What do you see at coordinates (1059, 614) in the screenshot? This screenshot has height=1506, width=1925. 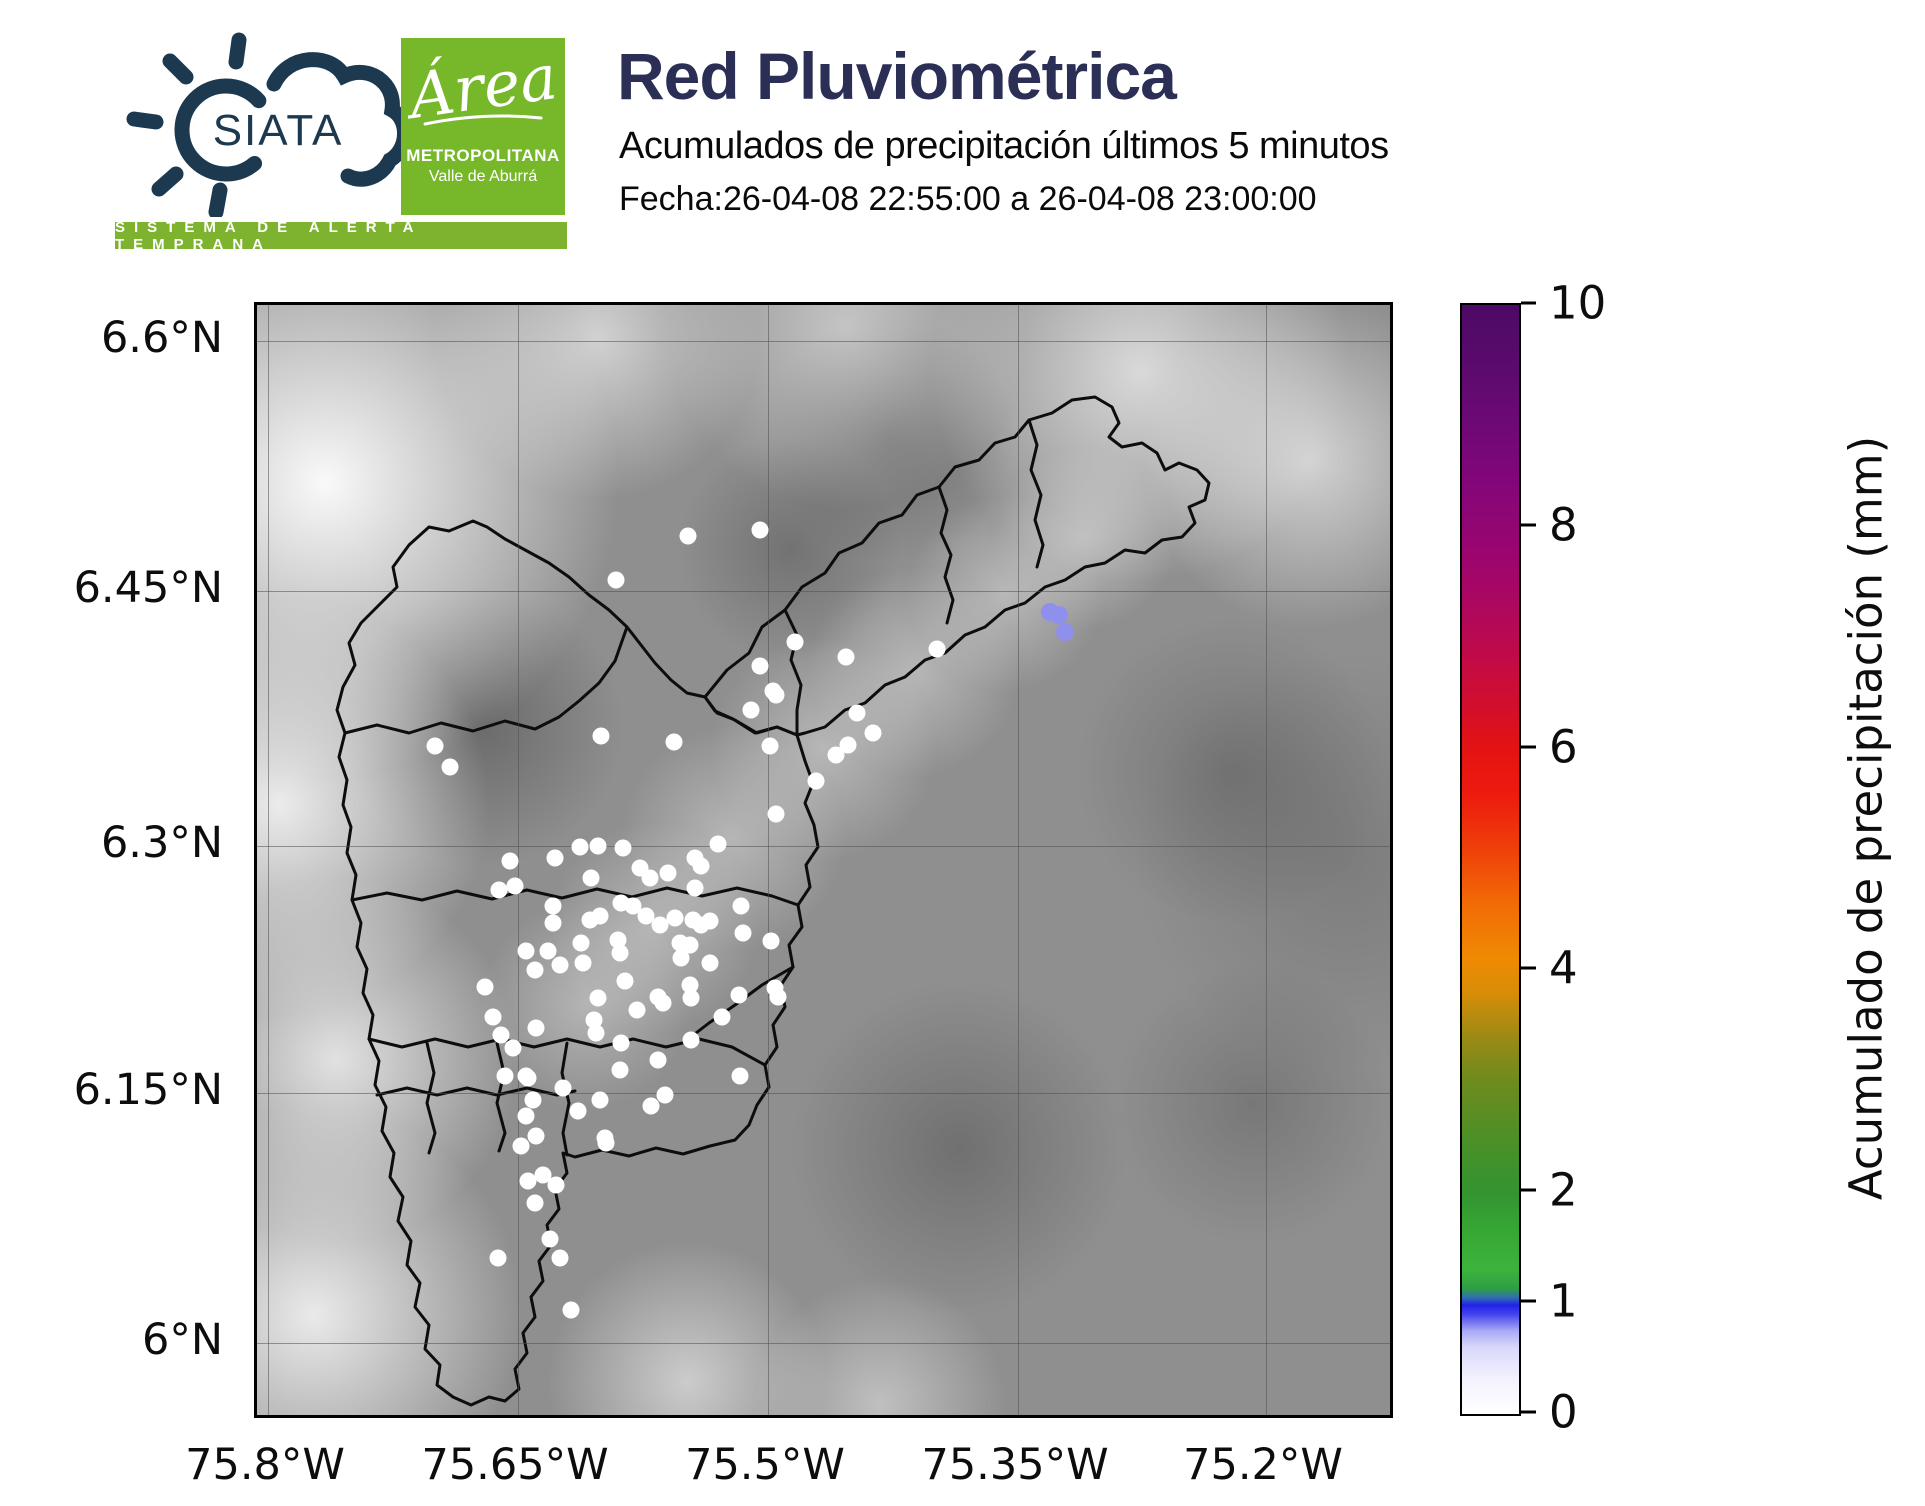 I see `station-dot-rain` at bounding box center [1059, 614].